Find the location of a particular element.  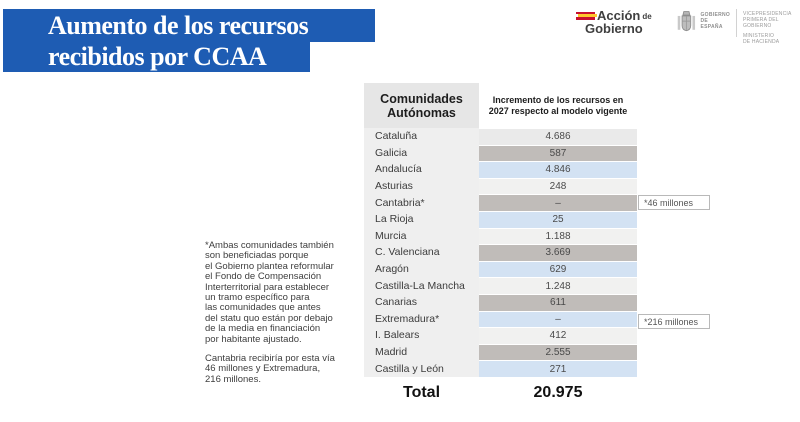

gobierno-line2: DE ESPAÑA is located at coordinates (711, 24).